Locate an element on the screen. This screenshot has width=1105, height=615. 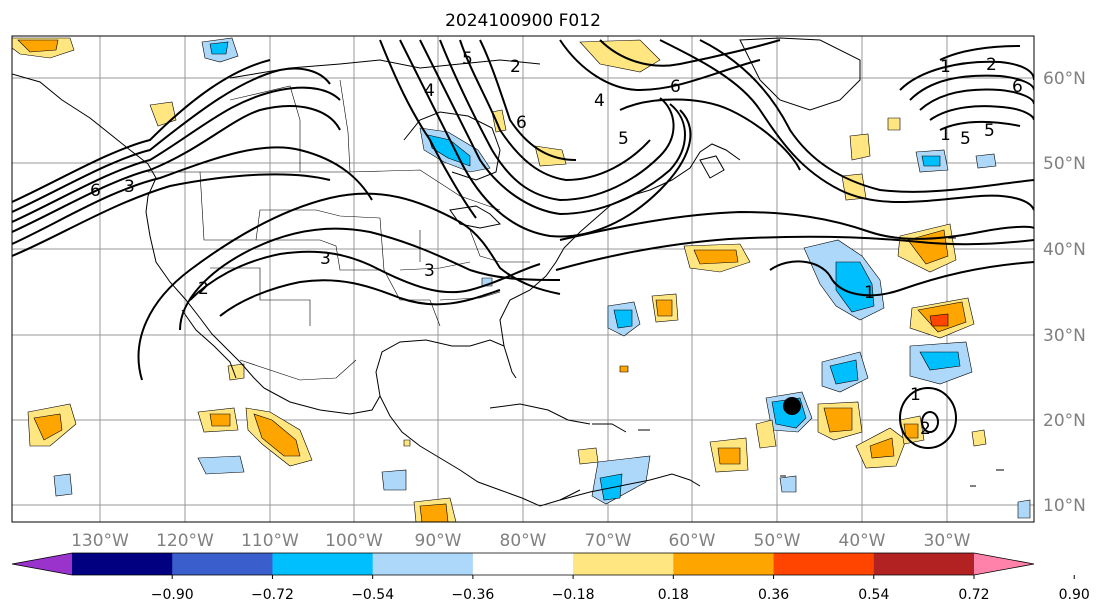
svg-text: 70°W is located at coordinates (608, 541).